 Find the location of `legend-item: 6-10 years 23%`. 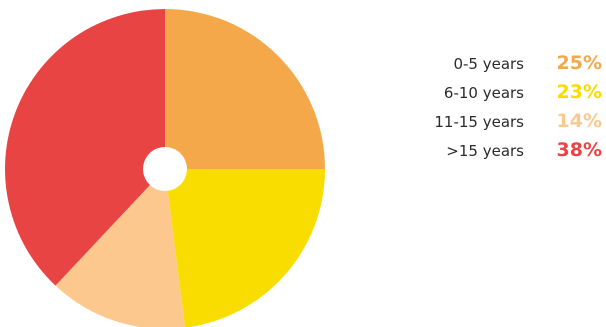

legend-item: 6-10 years 23% is located at coordinates (513, 95).